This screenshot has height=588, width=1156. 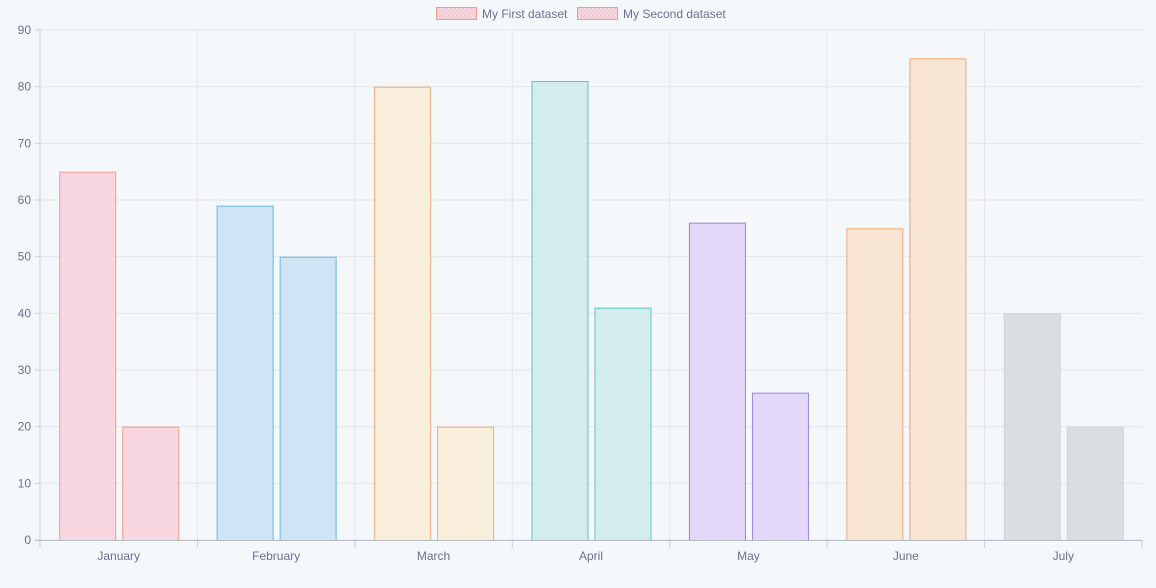 What do you see at coordinates (25, 30) in the screenshot?
I see `y-tick-label: 90` at bounding box center [25, 30].